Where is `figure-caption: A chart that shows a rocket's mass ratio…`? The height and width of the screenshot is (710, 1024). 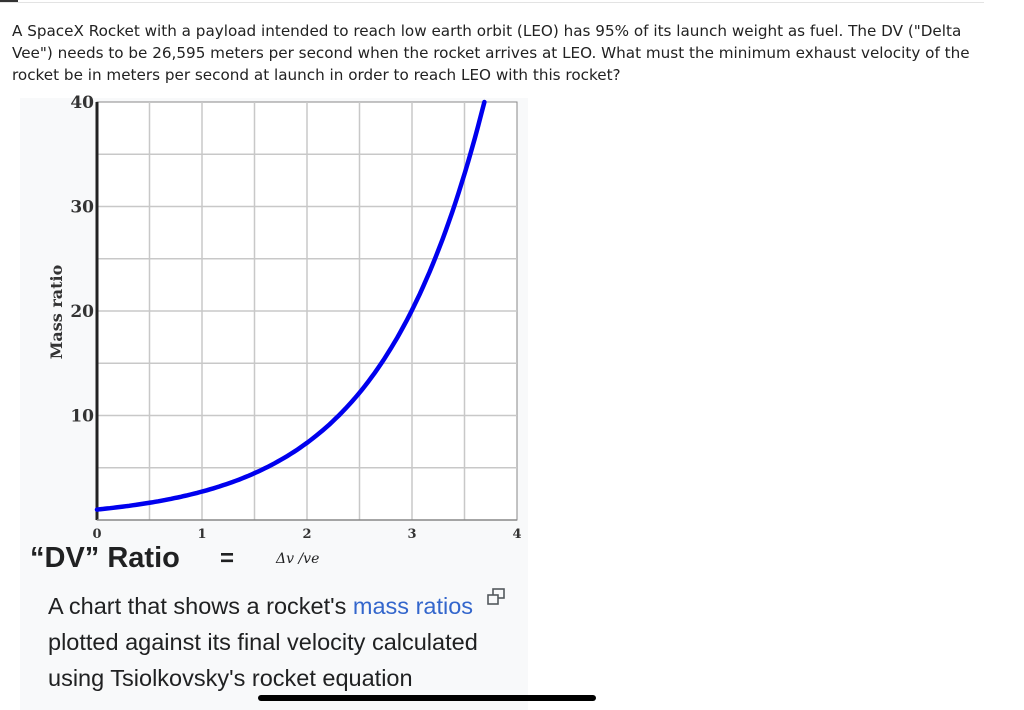
figure-caption: A chart that shows a rocket's mass ratio… is located at coordinates (273, 642).